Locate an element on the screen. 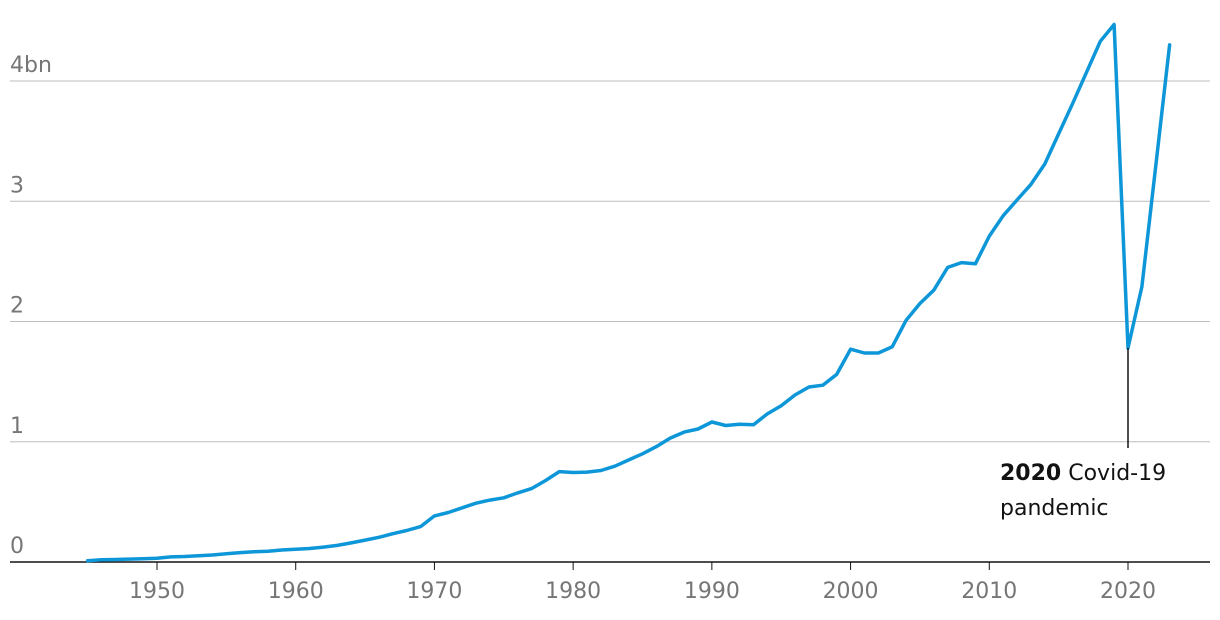 The height and width of the screenshot is (620, 1220). annotation-layer: 2020 Covid-19 pandemic is located at coordinates (1083, 434).